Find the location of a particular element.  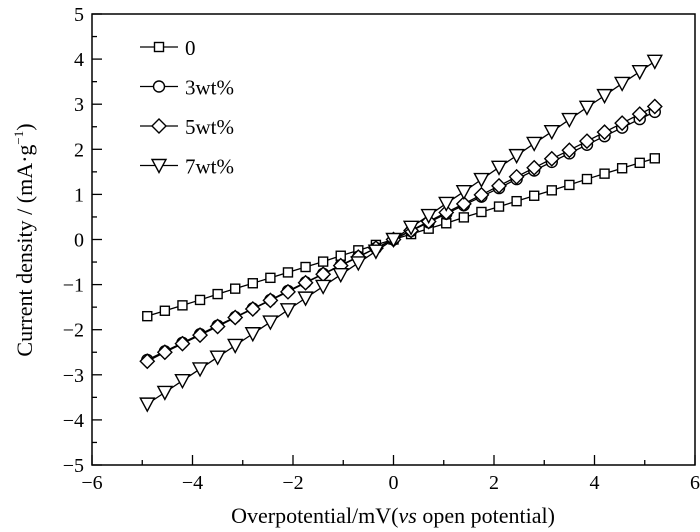

legend-label: 0 is located at coordinates (190, 48).